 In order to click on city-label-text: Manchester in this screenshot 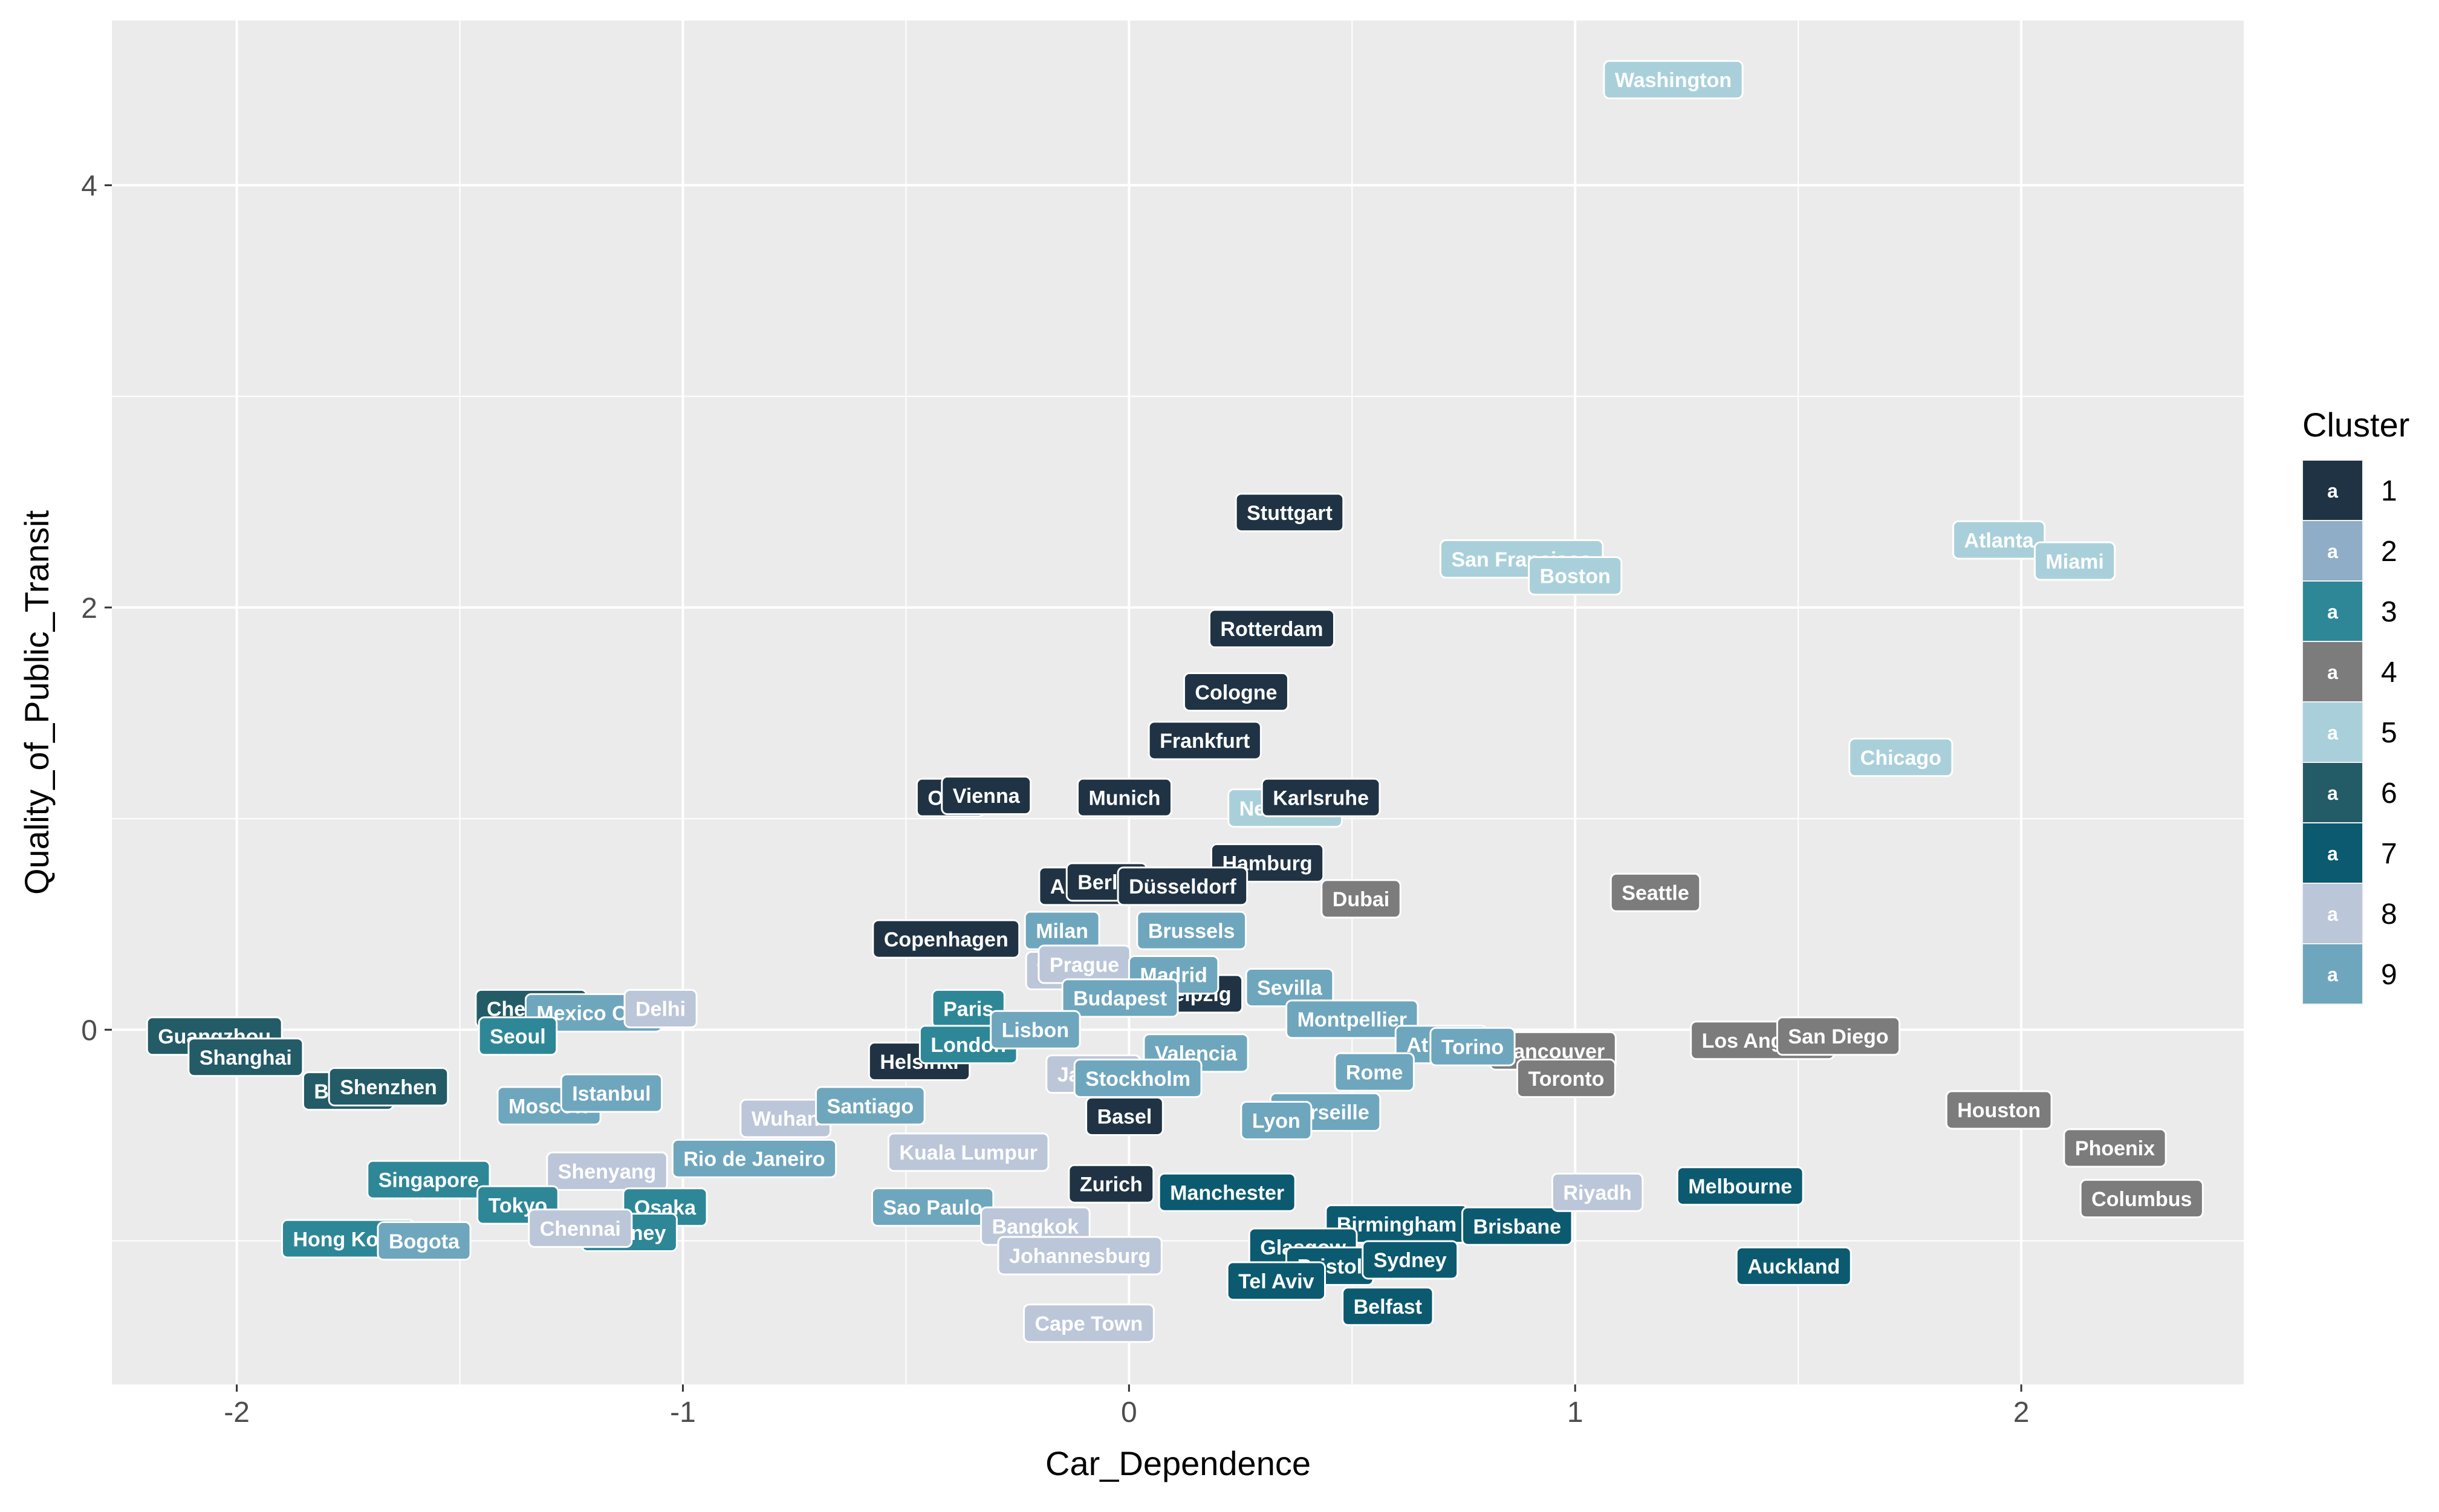, I will do `click(1227, 1192)`.